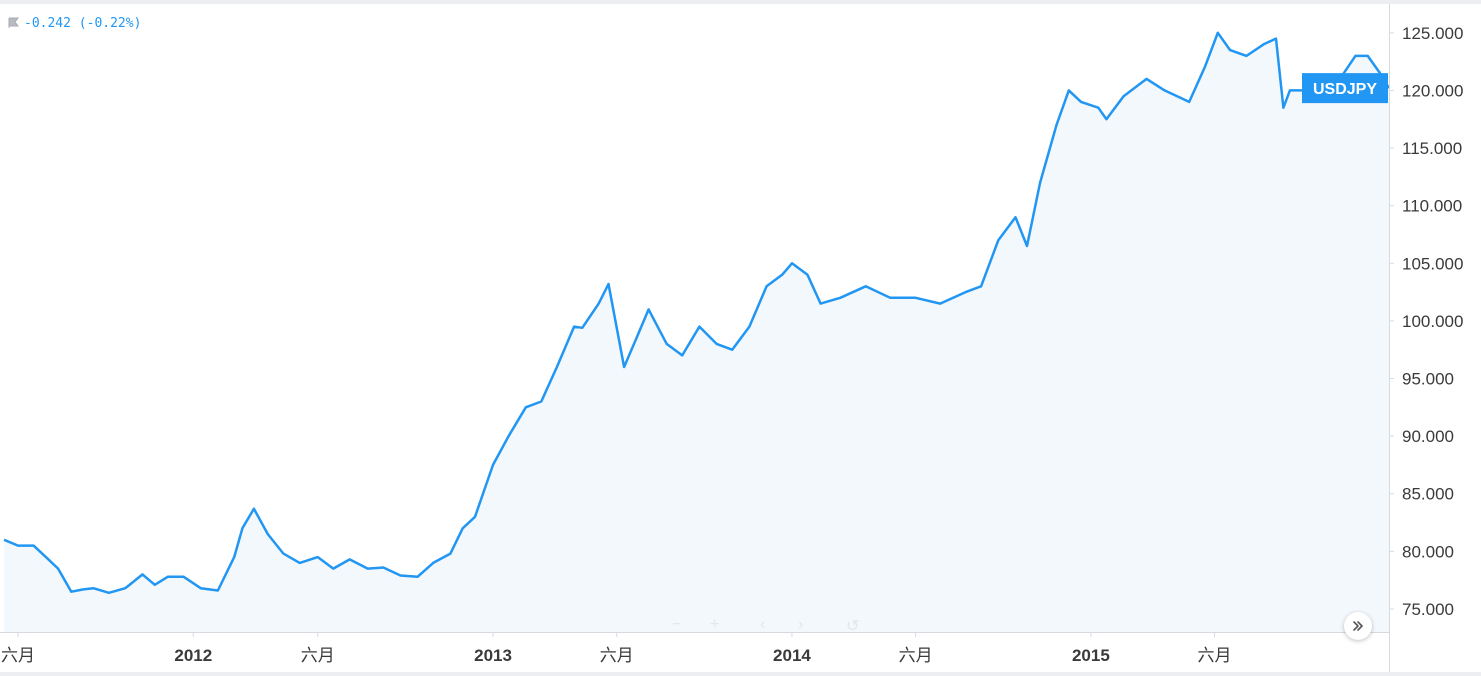  I want to click on x-tick-label: 2013, so click(493, 655).